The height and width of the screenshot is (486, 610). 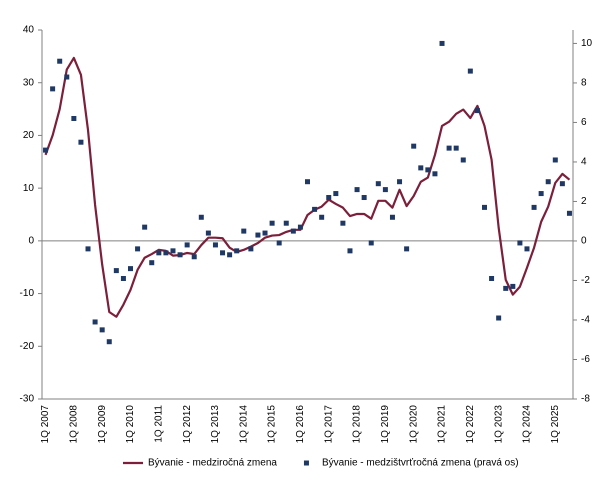 What do you see at coordinates (357, 424) in the screenshot?
I see `x-tick-label: 1Q 2018` at bounding box center [357, 424].